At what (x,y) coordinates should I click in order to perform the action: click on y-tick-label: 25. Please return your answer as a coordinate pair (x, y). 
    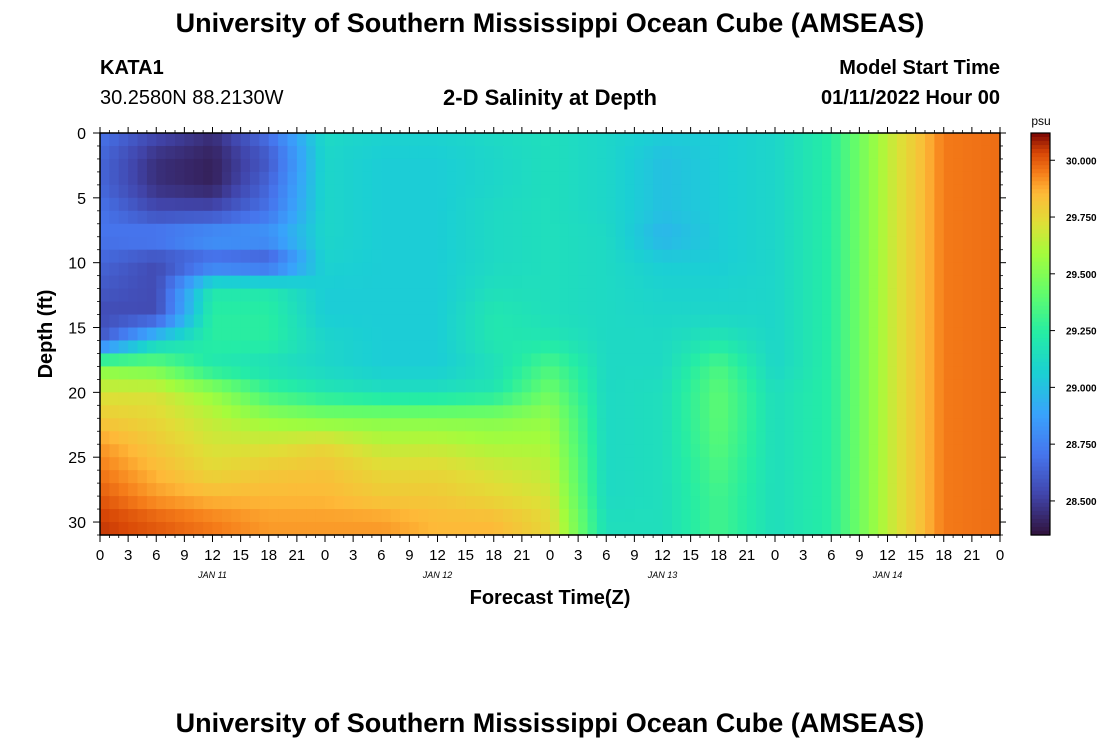
    Looking at the image, I should click on (77, 458).